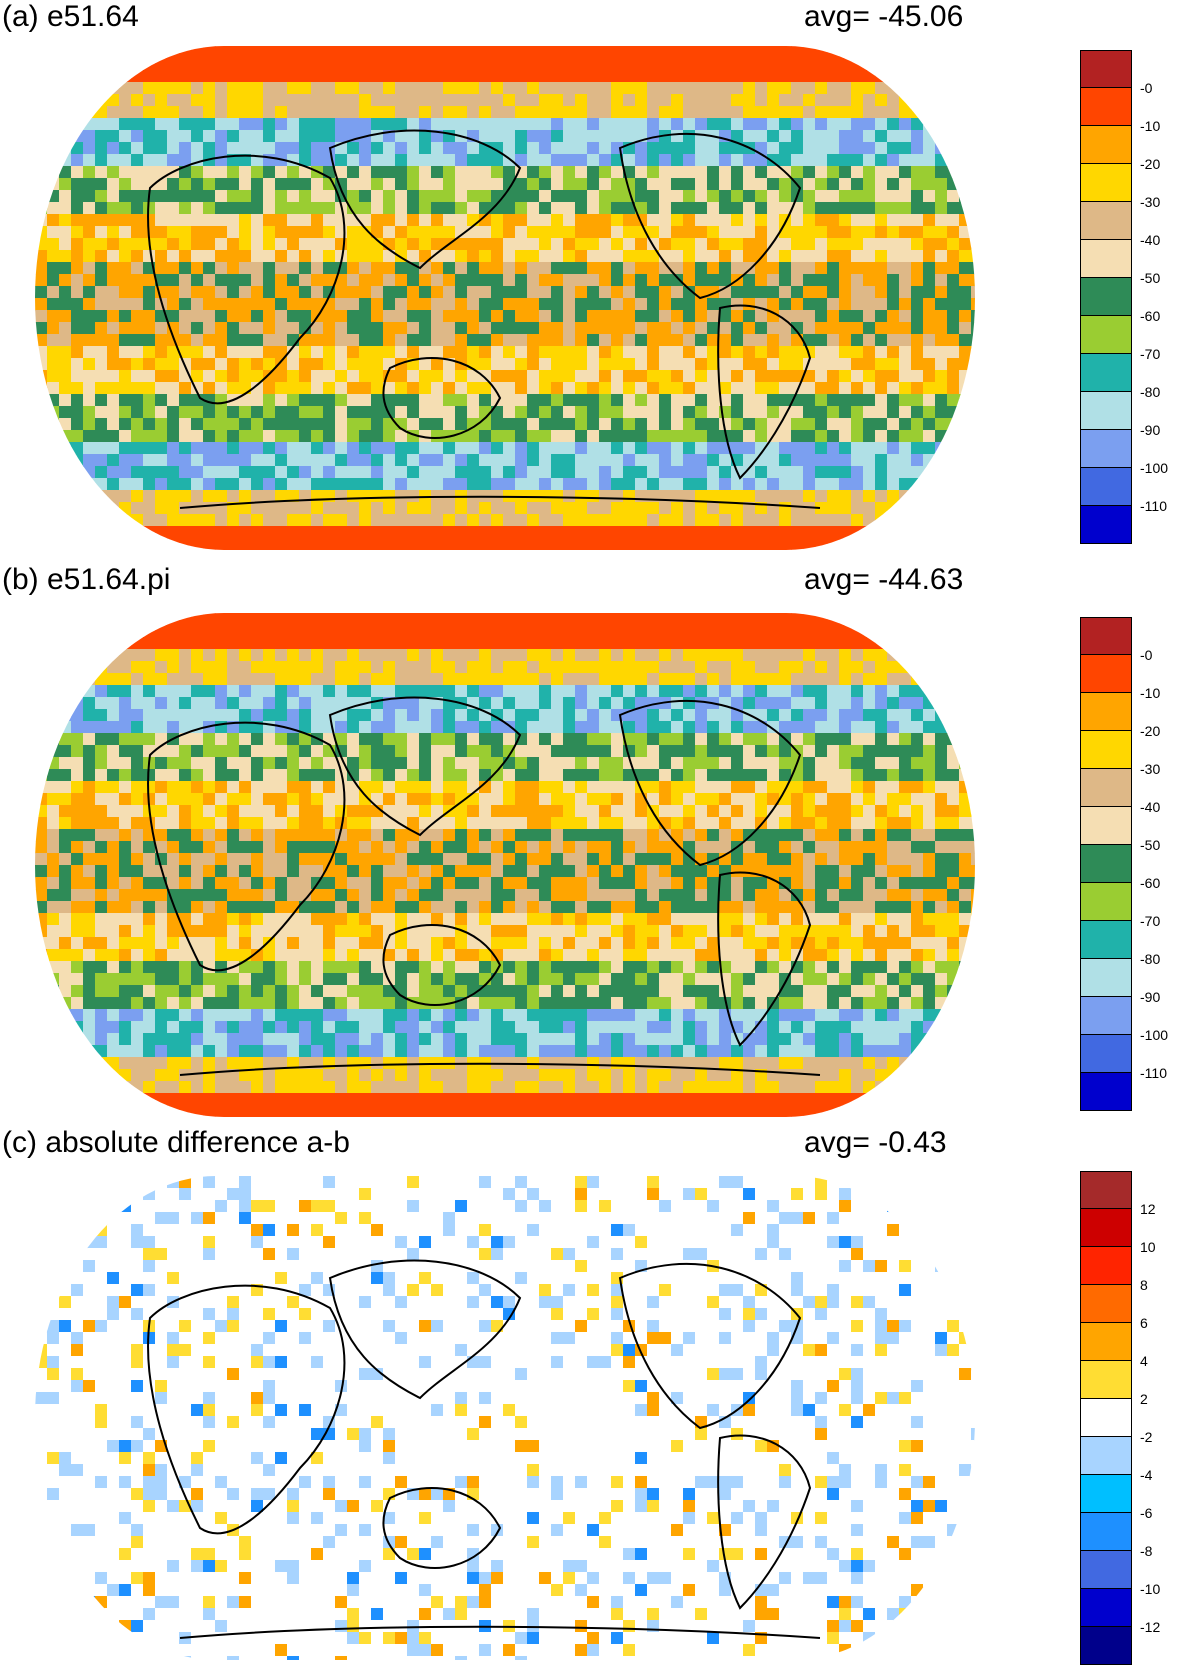 The image size is (1191, 1677). I want to click on colorbar-label: -6, so click(1146, 1513).